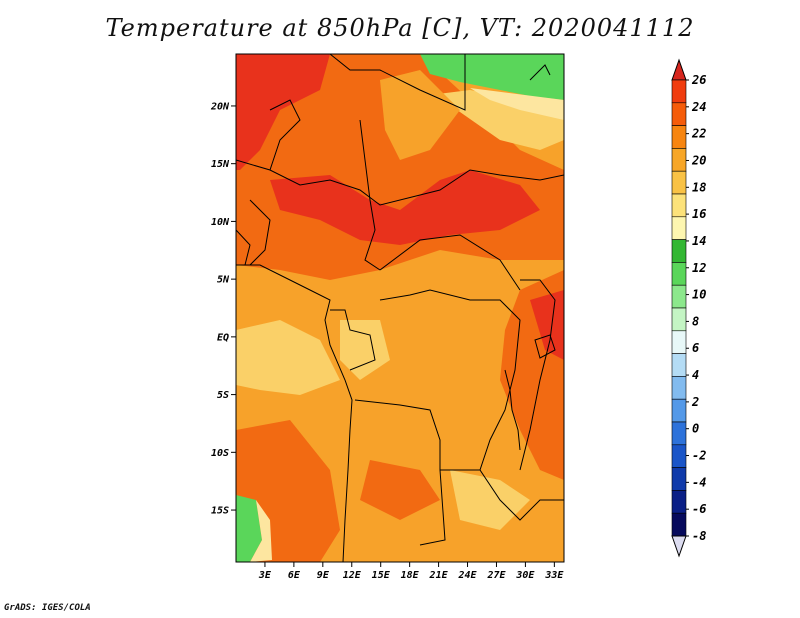 Image resolution: width=800 pixels, height=618 pixels. What do you see at coordinates (496, 575) in the screenshot?
I see `lon-label-8: 27E` at bounding box center [496, 575].